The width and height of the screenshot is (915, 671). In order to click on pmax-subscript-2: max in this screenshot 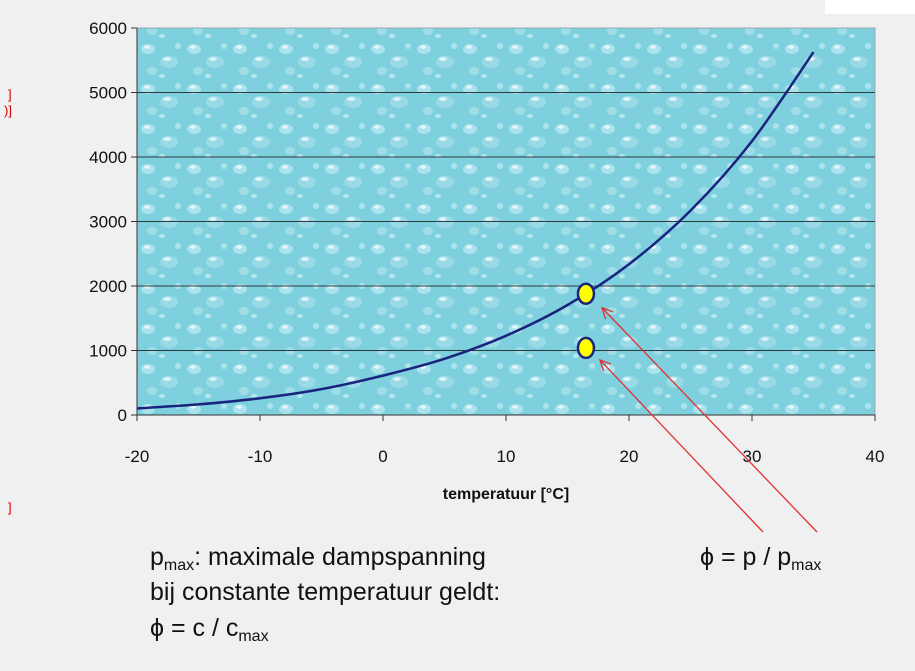, I will do `click(806, 565)`.